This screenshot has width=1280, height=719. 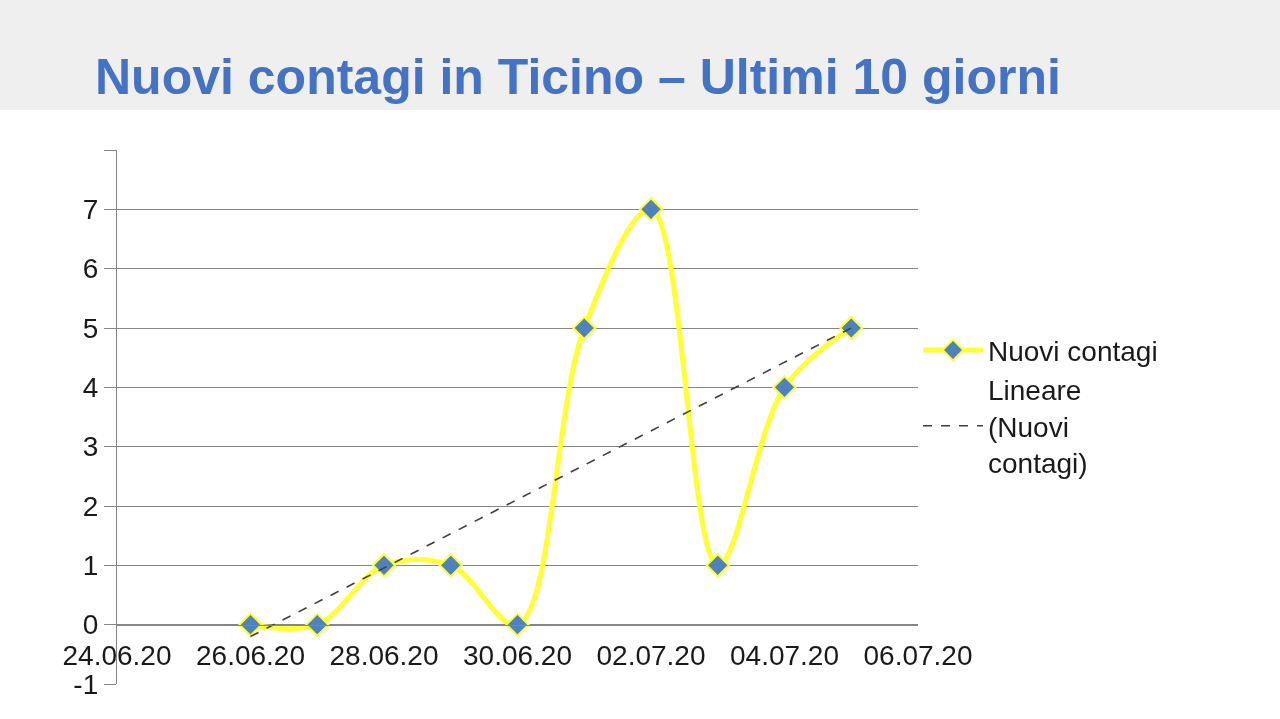 I want to click on y-tick-label: 7, so click(x=90, y=210).